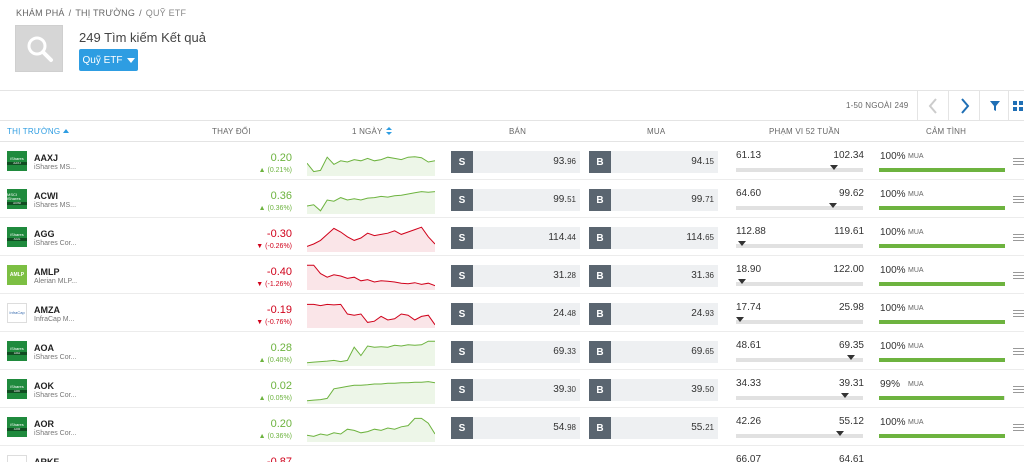 This screenshot has width=1024, height=462. I want to click on filter-button, so click(995, 106).